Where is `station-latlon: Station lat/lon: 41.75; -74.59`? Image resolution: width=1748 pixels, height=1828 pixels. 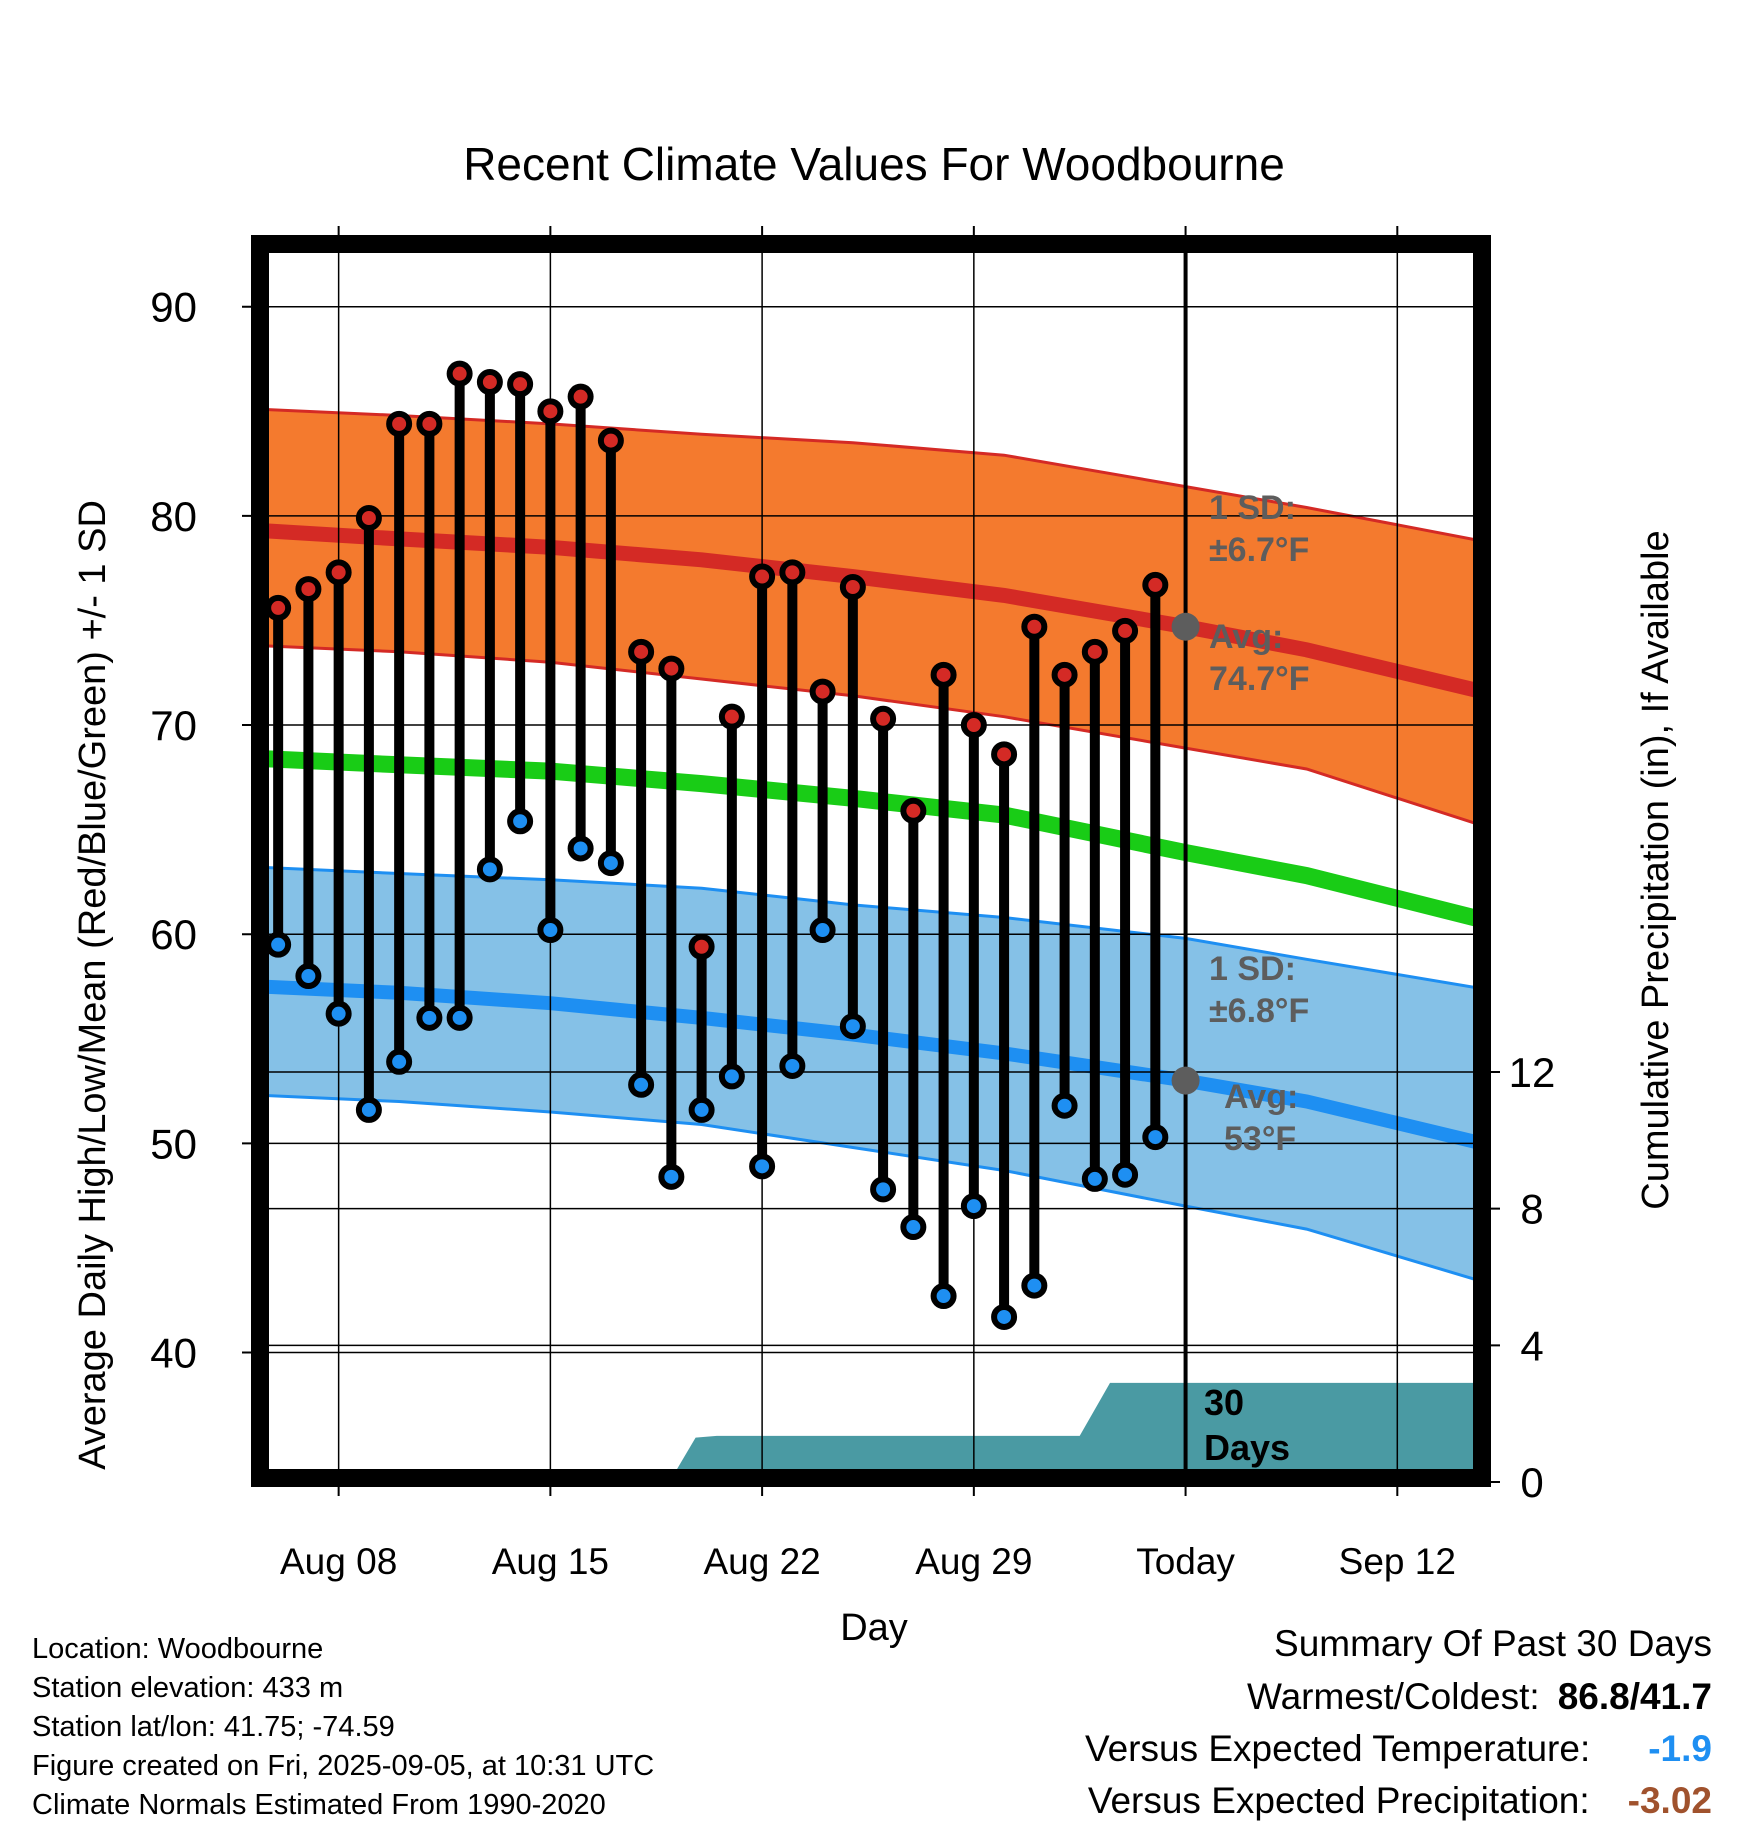
station-latlon: Station lat/lon: 41.75; -74.59 is located at coordinates (213, 1727).